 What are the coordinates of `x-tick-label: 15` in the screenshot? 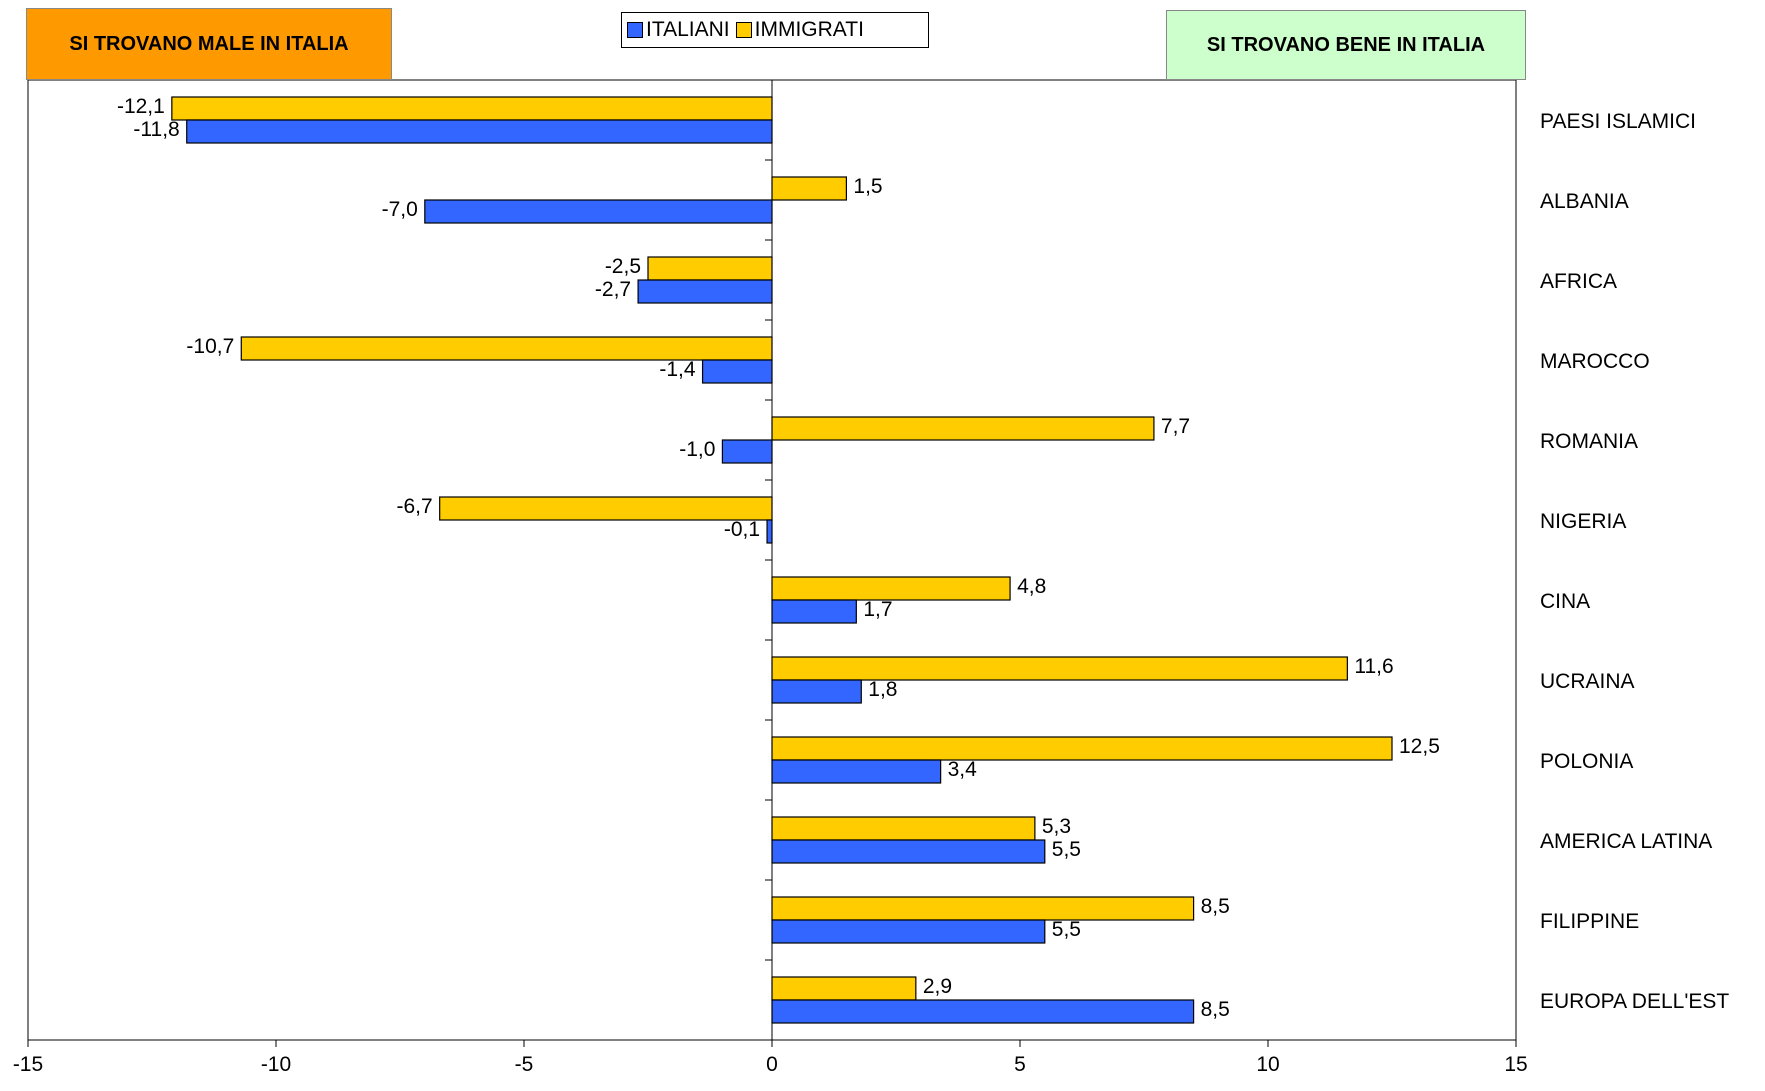 It's located at (1515, 1064).